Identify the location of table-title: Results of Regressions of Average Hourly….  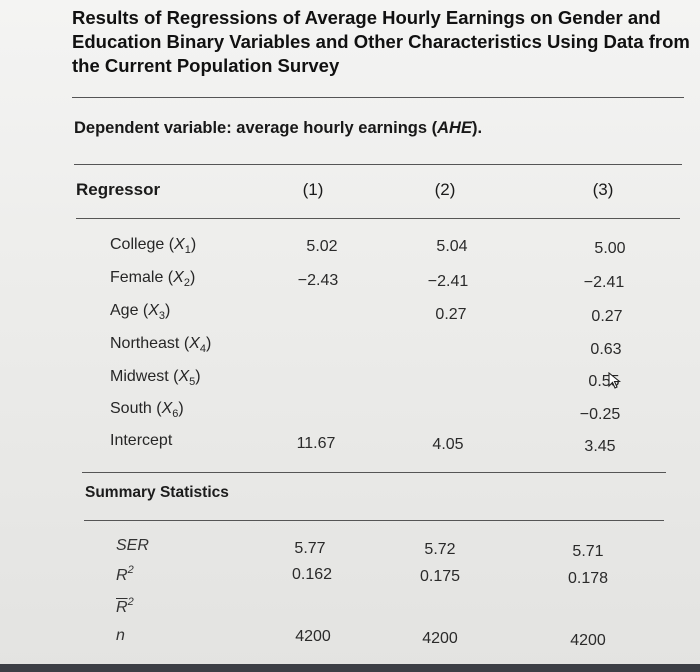
(381, 41).